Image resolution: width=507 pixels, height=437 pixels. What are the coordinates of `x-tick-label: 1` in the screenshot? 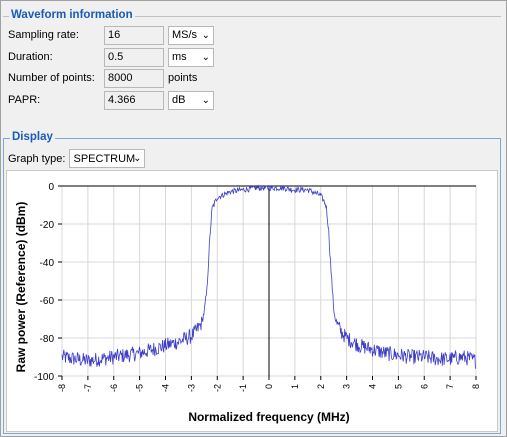 It's located at (295, 386).